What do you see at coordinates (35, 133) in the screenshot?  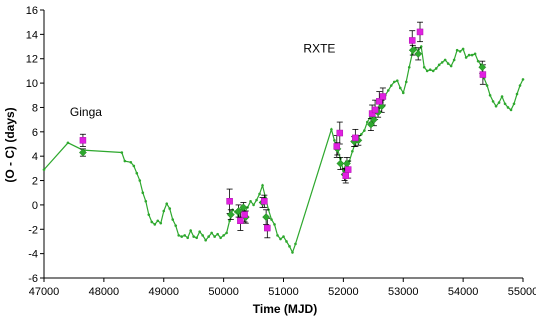 I see `y-tick-label: 6` at bounding box center [35, 133].